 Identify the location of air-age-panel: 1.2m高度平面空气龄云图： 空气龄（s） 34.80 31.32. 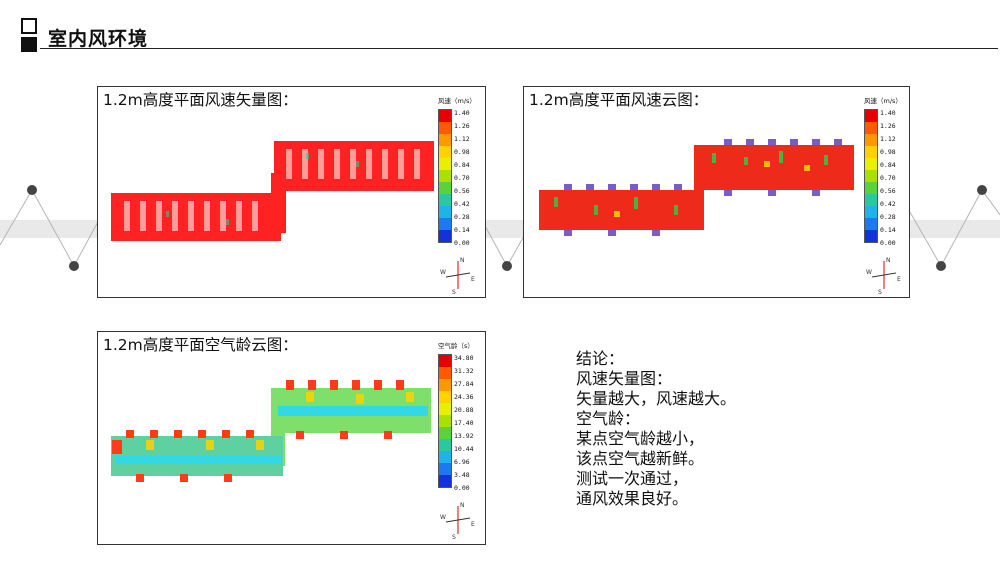
(291, 438).